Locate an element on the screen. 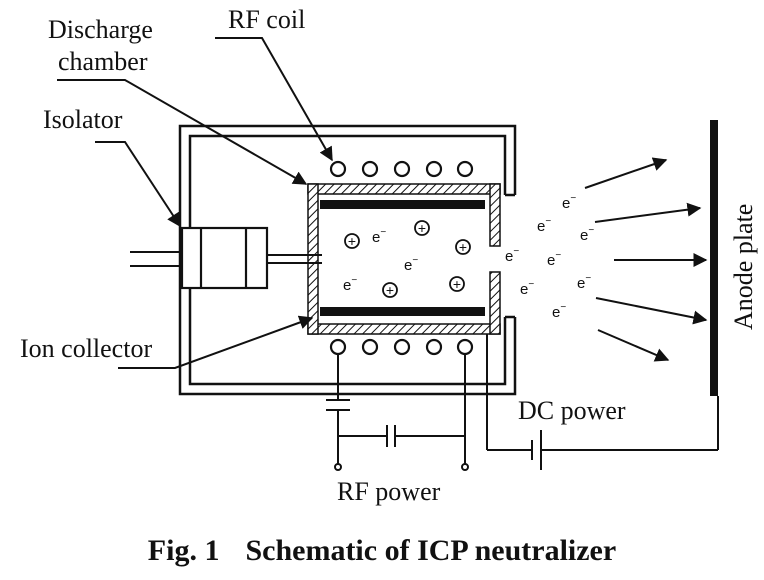 This screenshot has width=764, height=580. ions: + + + + + is located at coordinates (407, 259).